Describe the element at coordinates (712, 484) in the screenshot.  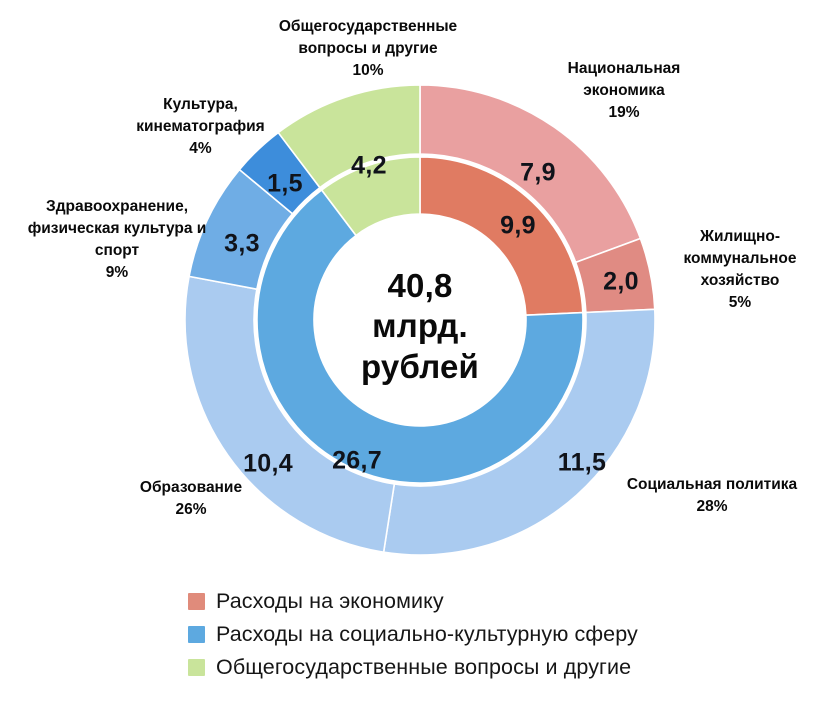
I see `callout-social-line1: Социальная политика` at that location.